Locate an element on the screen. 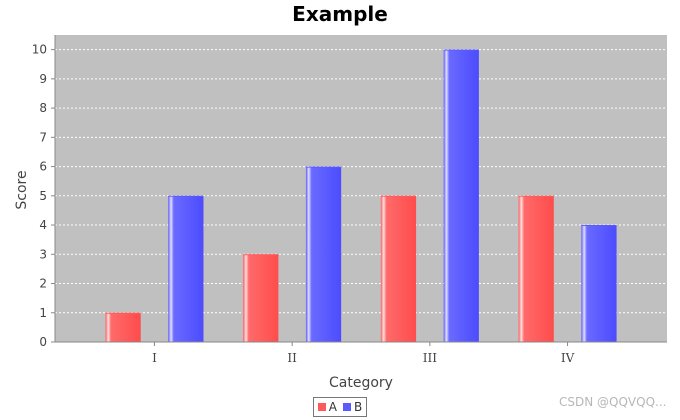 The width and height of the screenshot is (680, 420). bar-a-iii is located at coordinates (398, 268).